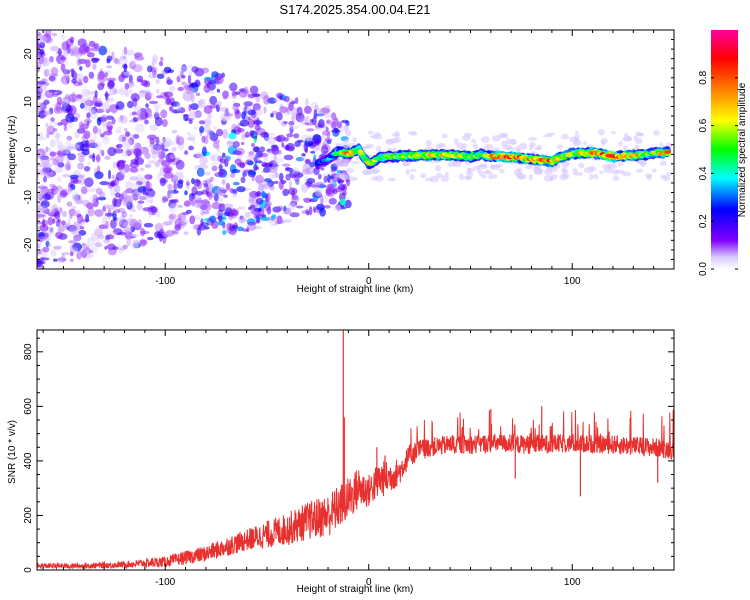  Describe the element at coordinates (365, 158) in the screenshot. I see `spectrogram-ridge-cell` at that location.